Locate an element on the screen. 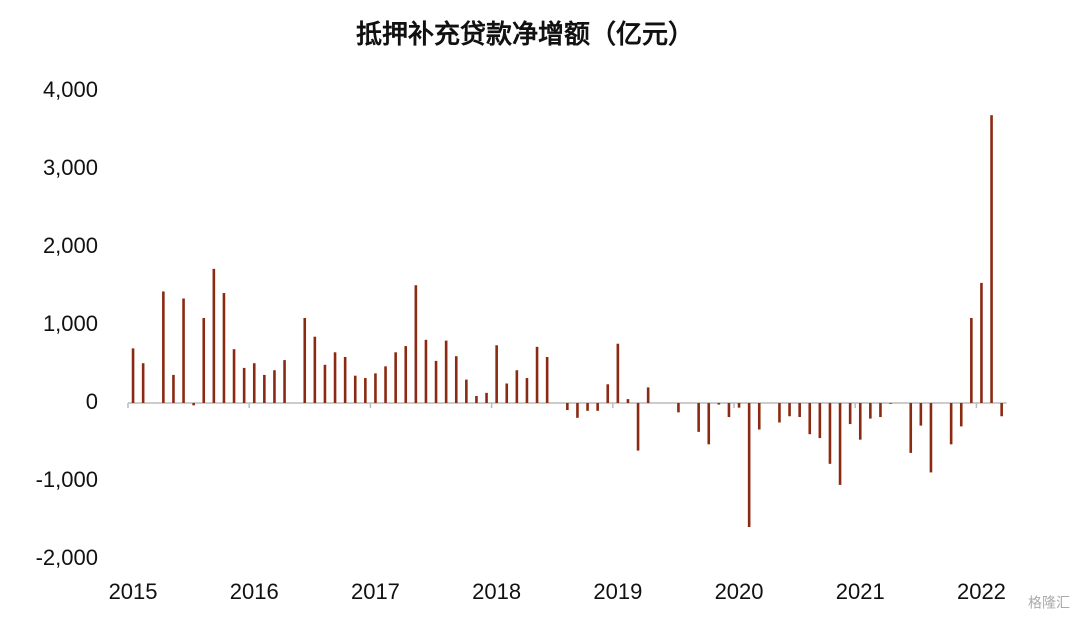 This screenshot has width=1080, height=620. x-tick-label: 2020 is located at coordinates (739, 591).